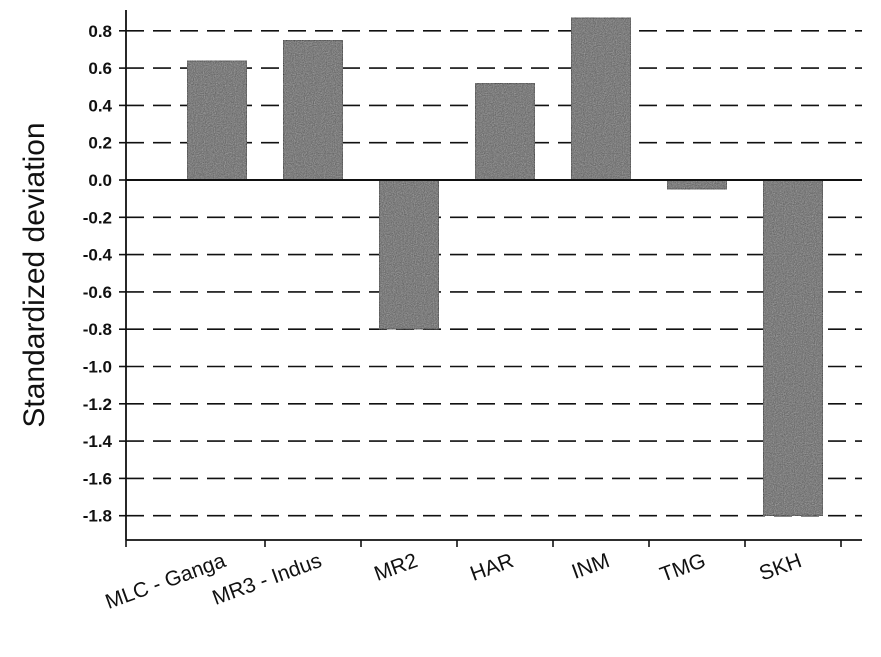 The image size is (881, 657). Describe the element at coordinates (100, 143) in the screenshot. I see `y-tick-label: 0.2` at that location.